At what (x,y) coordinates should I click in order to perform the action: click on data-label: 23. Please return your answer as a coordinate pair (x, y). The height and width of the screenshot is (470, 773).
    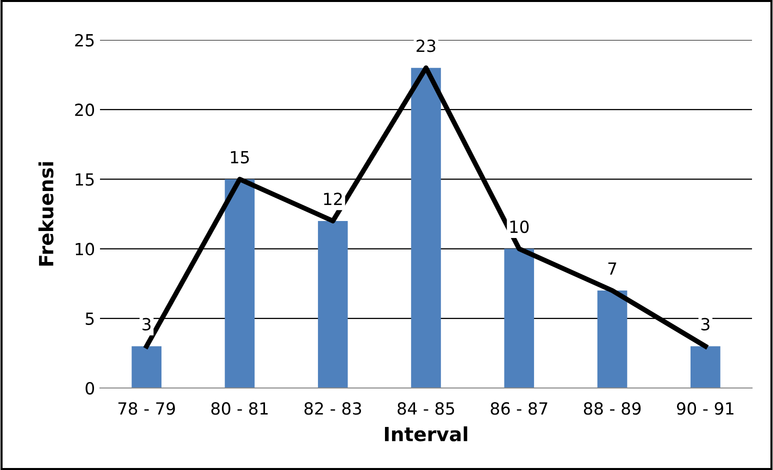
    Looking at the image, I should click on (426, 46).